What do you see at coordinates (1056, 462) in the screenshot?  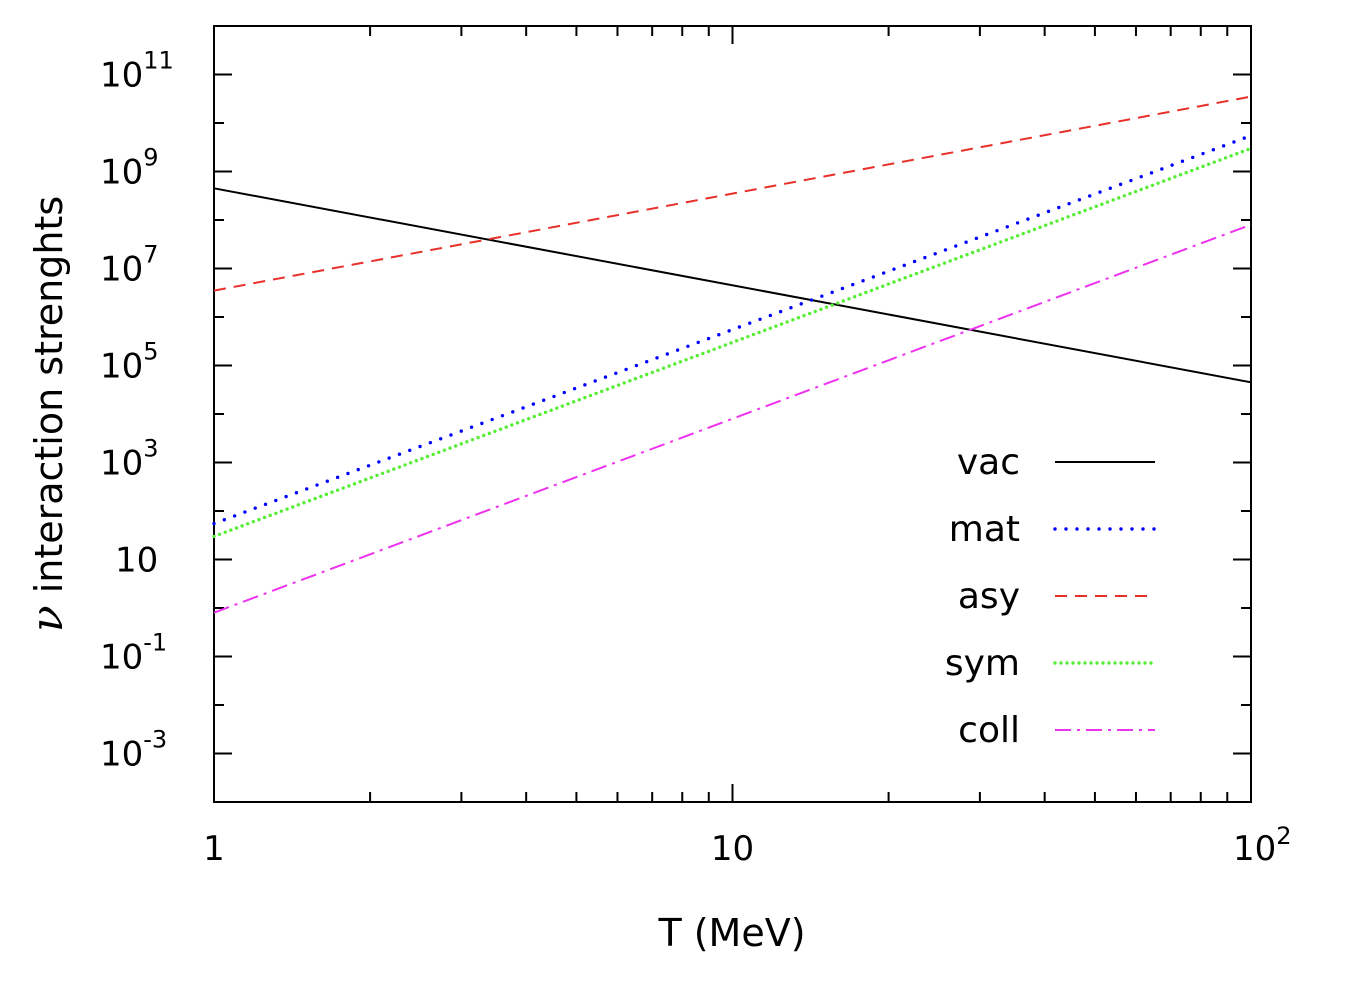 I see `legend-item-vac: vac` at bounding box center [1056, 462].